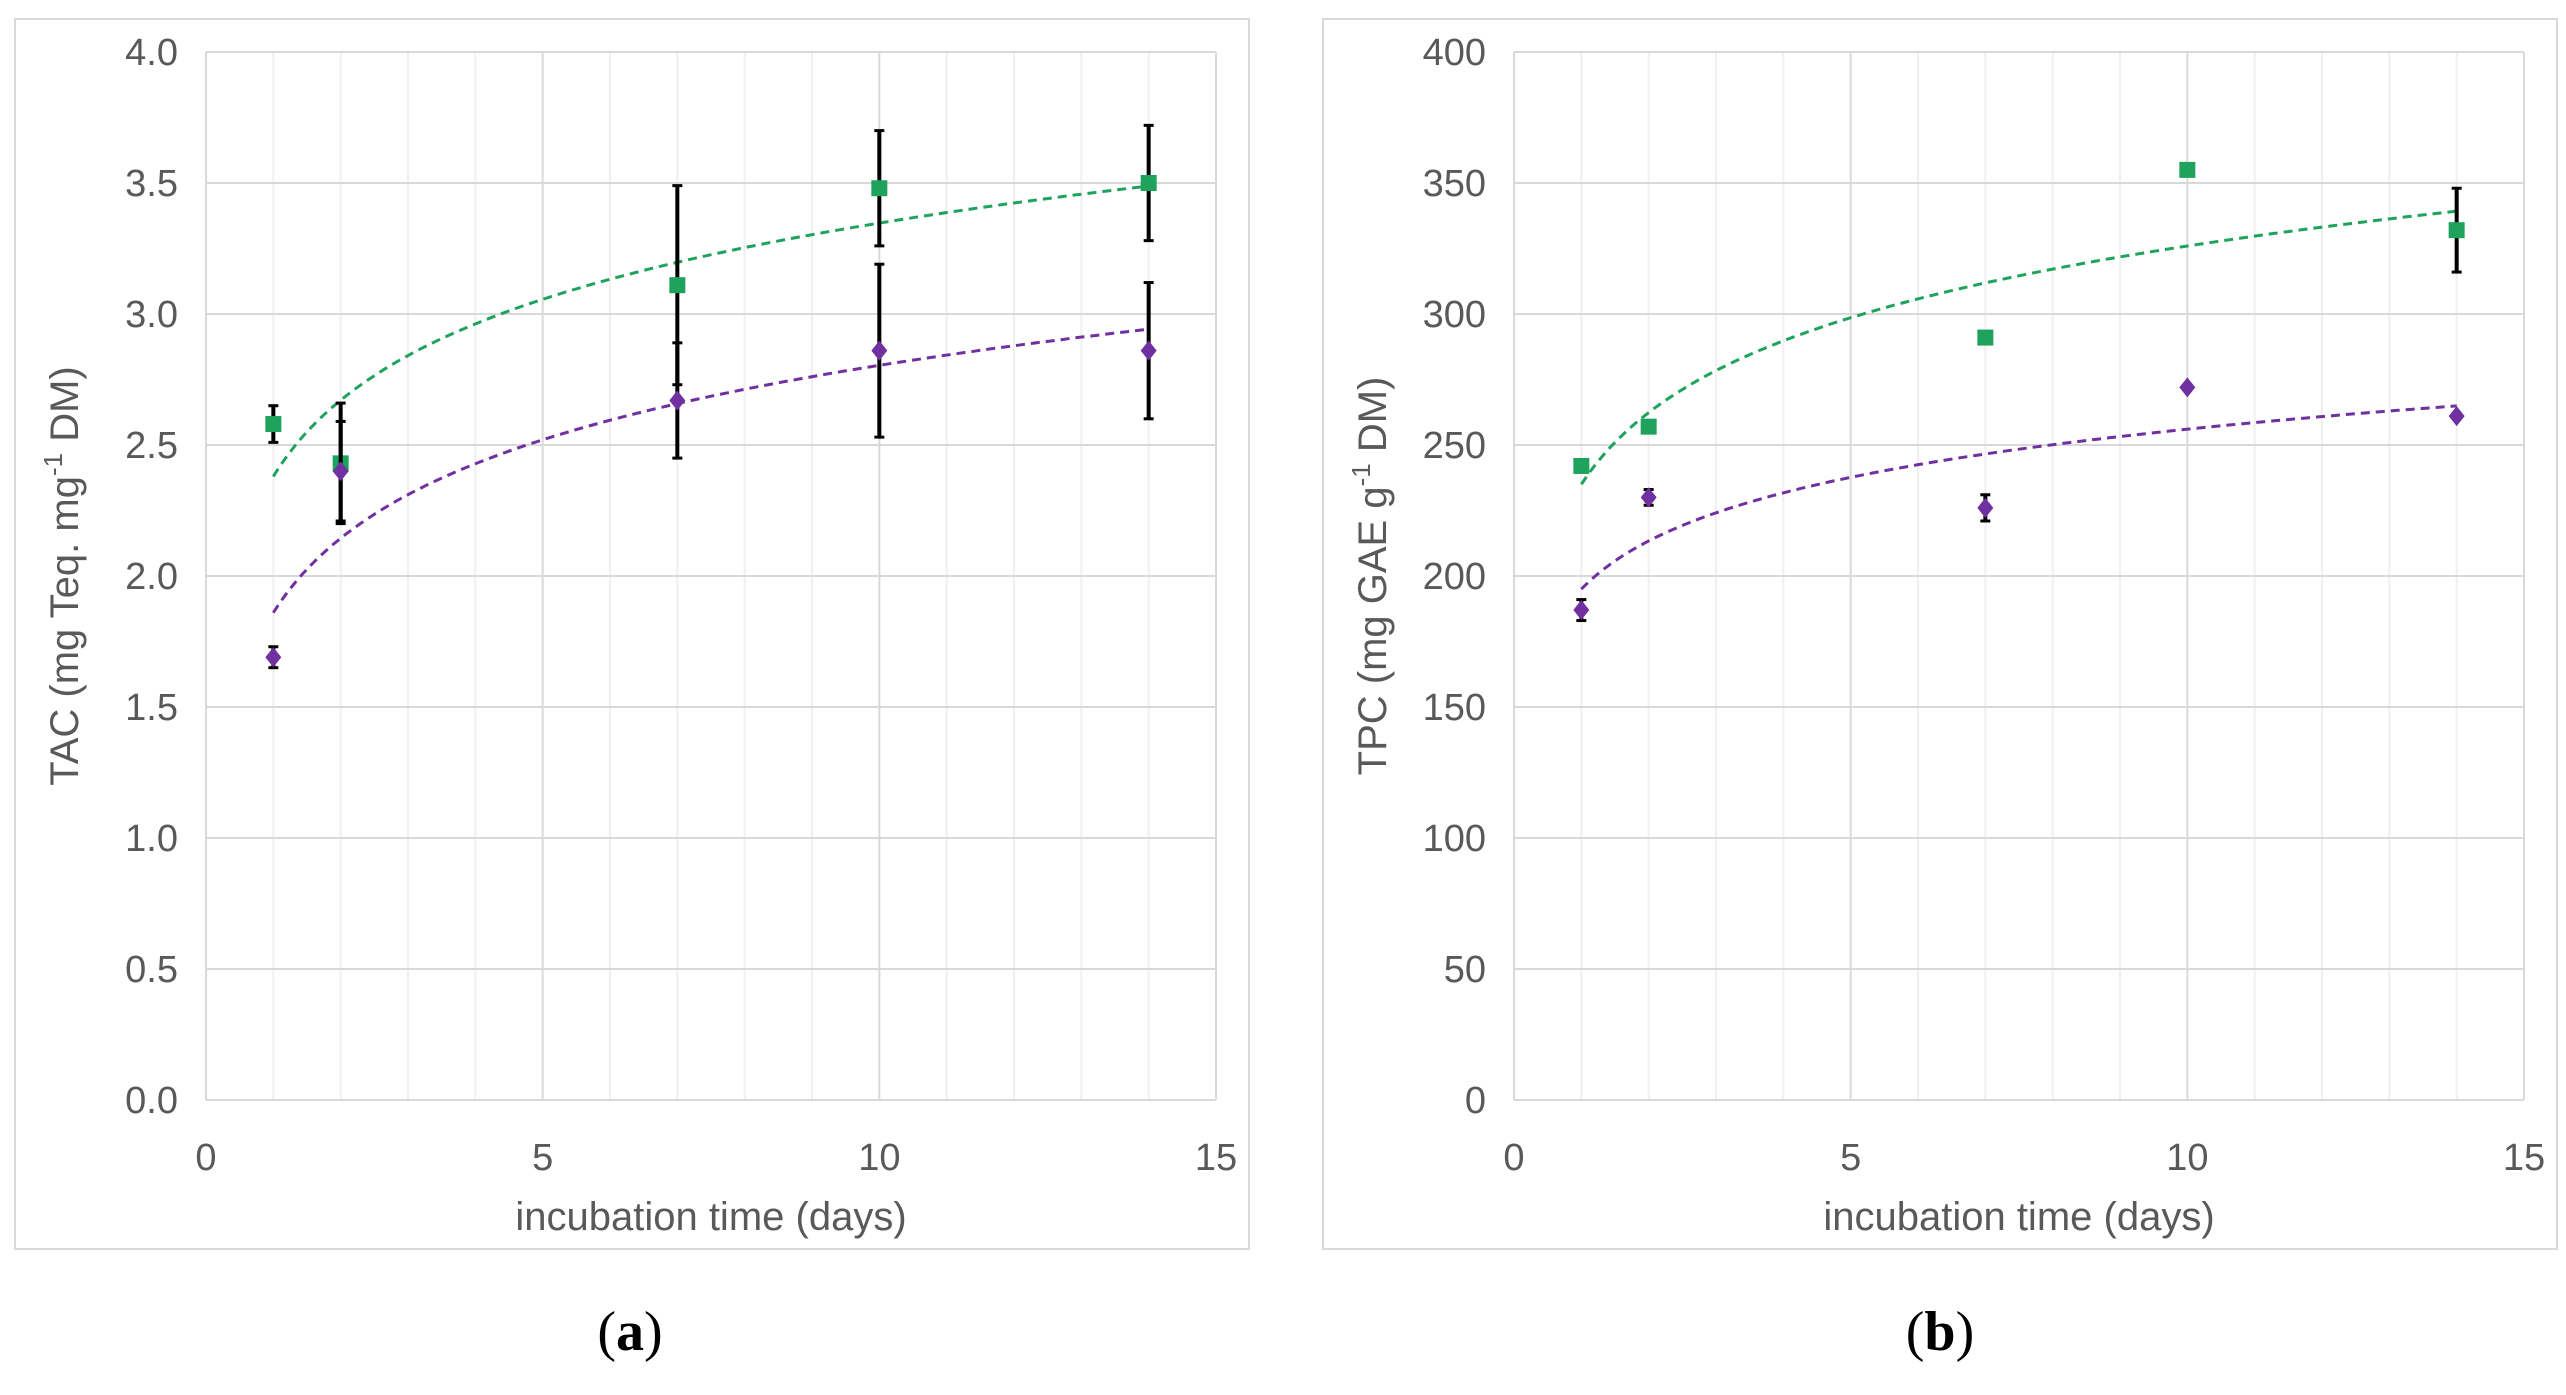 This screenshot has height=1395, width=2566. Describe the element at coordinates (151, 446) in the screenshot. I see `chart-a-y-tick-label: 2.5` at that location.